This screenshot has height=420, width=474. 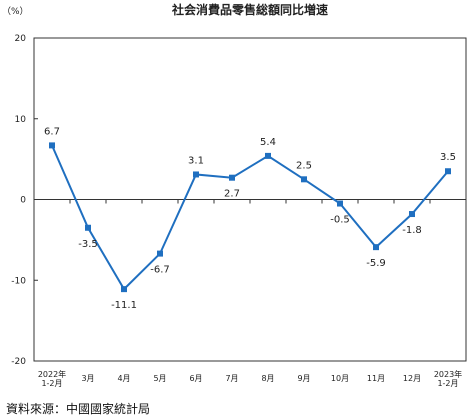 I want to click on x-tick-label: 2022年 1-2月, so click(x=52, y=378).